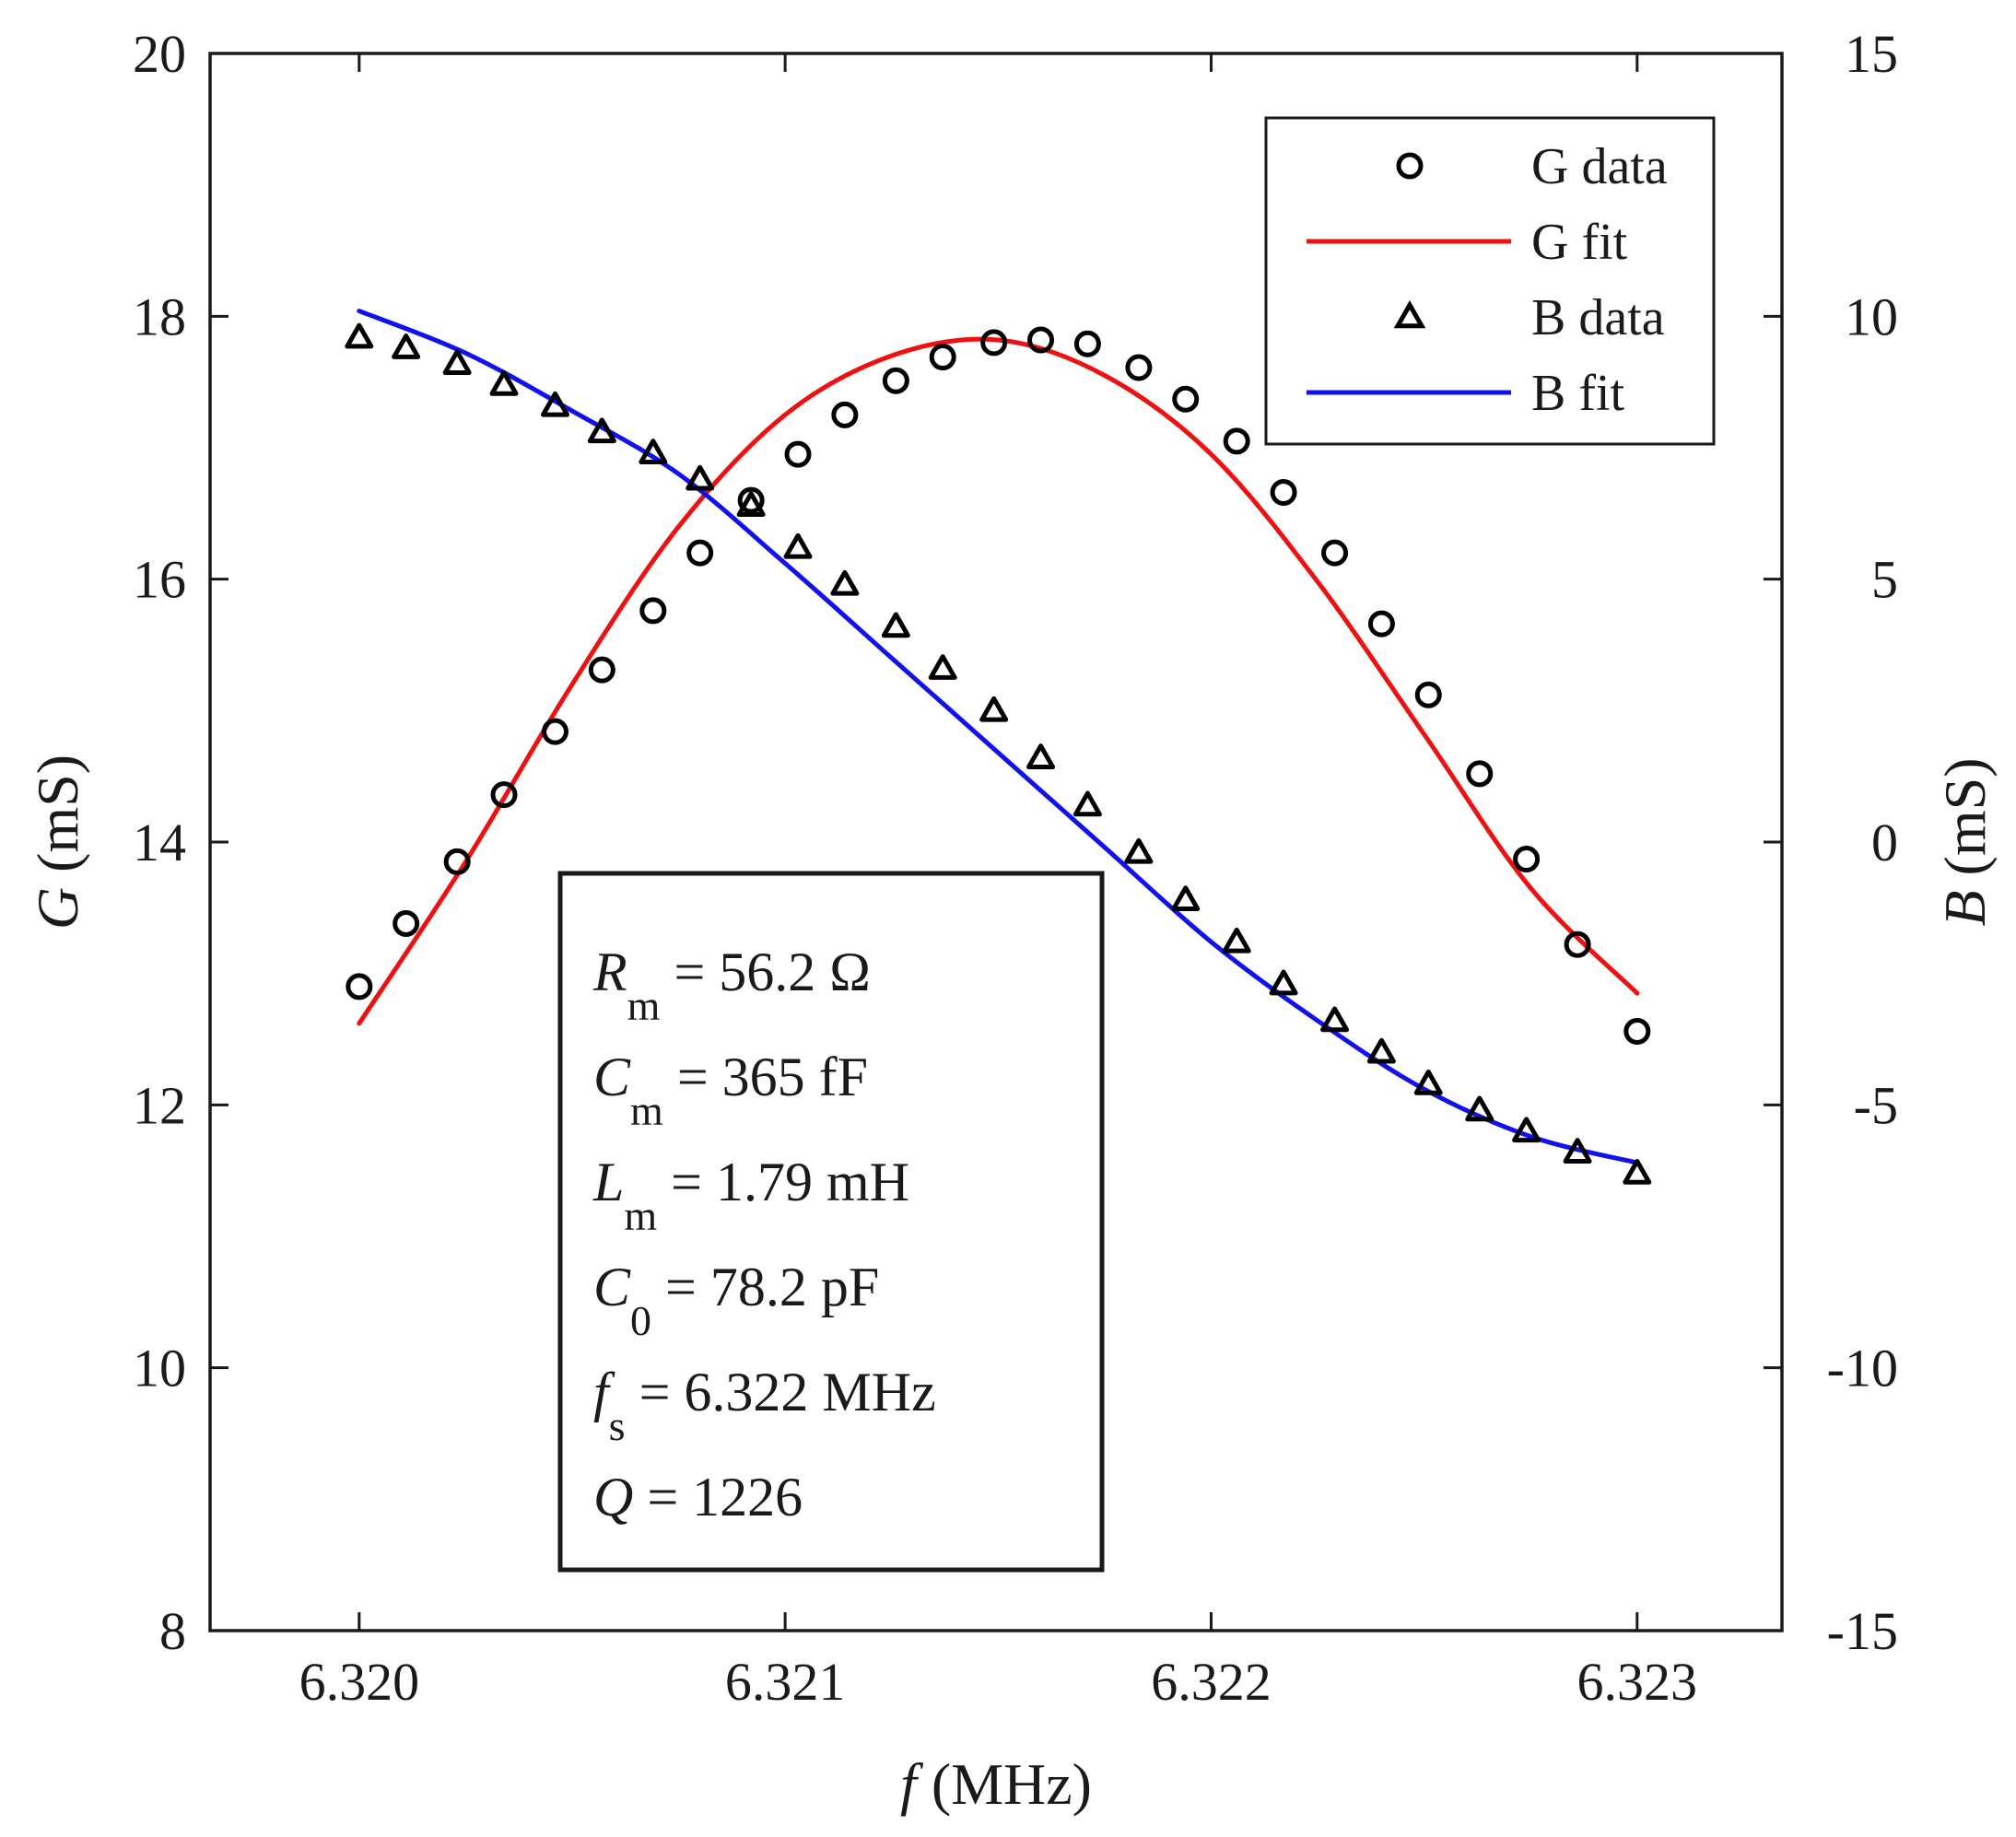 The image size is (2016, 1837). I want to click on x-tick-label: 6.321, so click(785, 1682).